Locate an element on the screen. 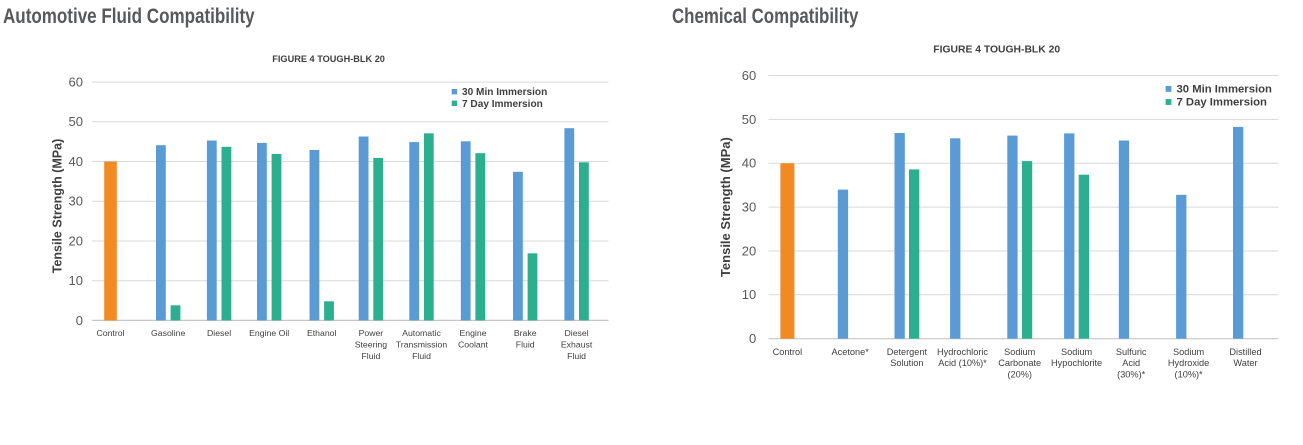 The width and height of the screenshot is (1303, 445). svg-text: Power is located at coordinates (371, 333).